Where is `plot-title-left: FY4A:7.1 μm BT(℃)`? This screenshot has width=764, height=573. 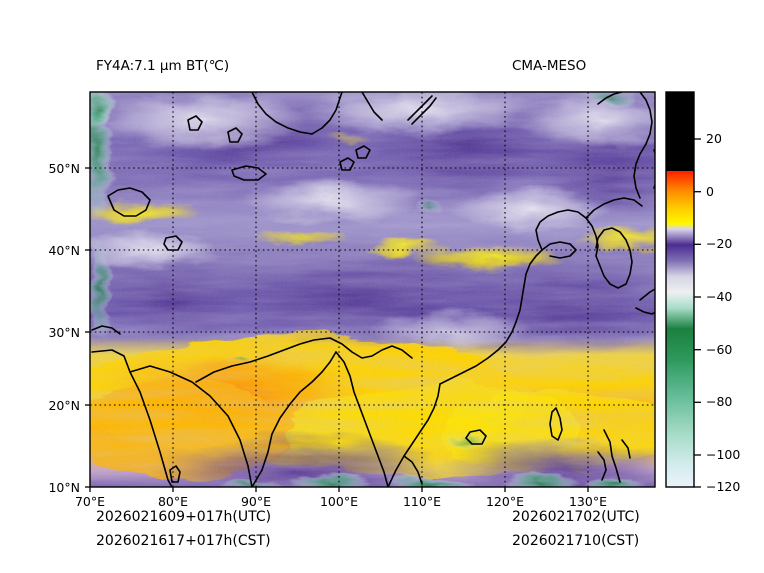 plot-title-left: FY4A:7.1 μm BT(℃) is located at coordinates (163, 66).